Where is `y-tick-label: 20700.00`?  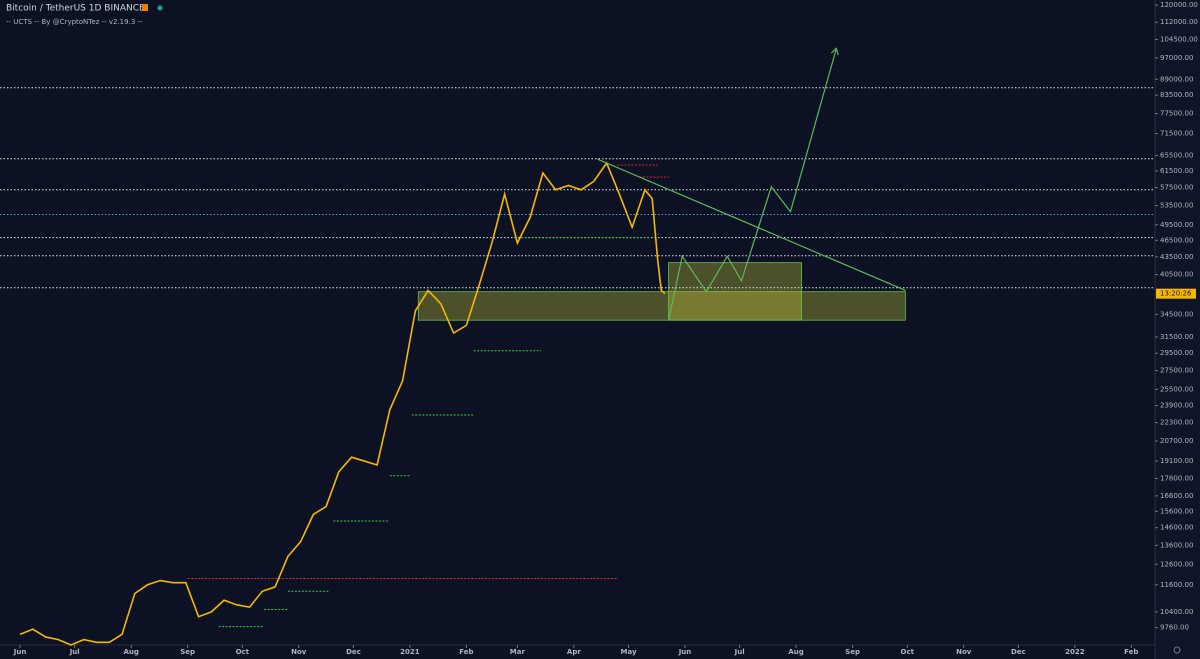 y-tick-label: 20700.00 is located at coordinates (1176, 441).